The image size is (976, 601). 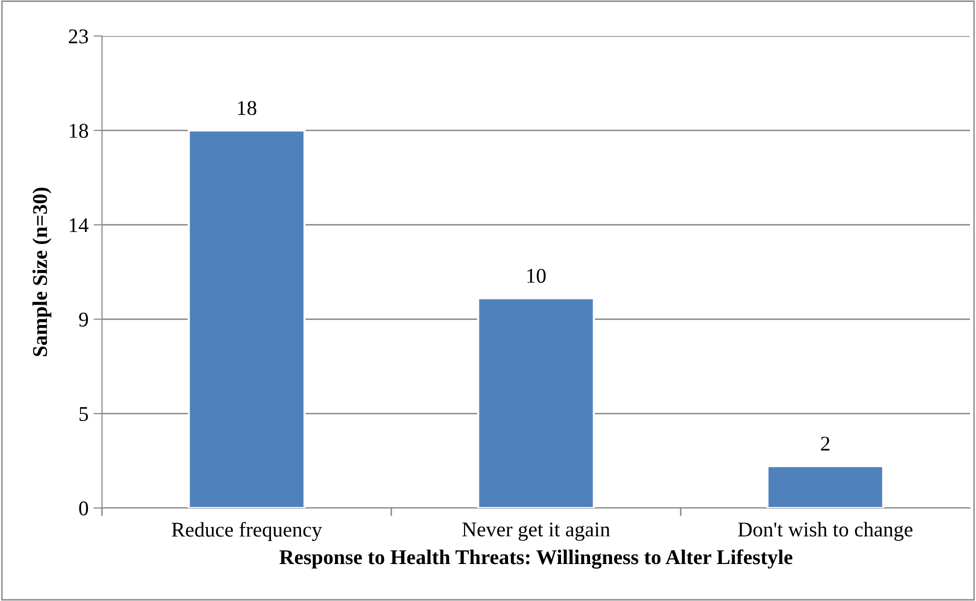 I want to click on x-axis-title: Response to Health Threats: Willingness to Alter Lifestyle, so click(x=535, y=559).